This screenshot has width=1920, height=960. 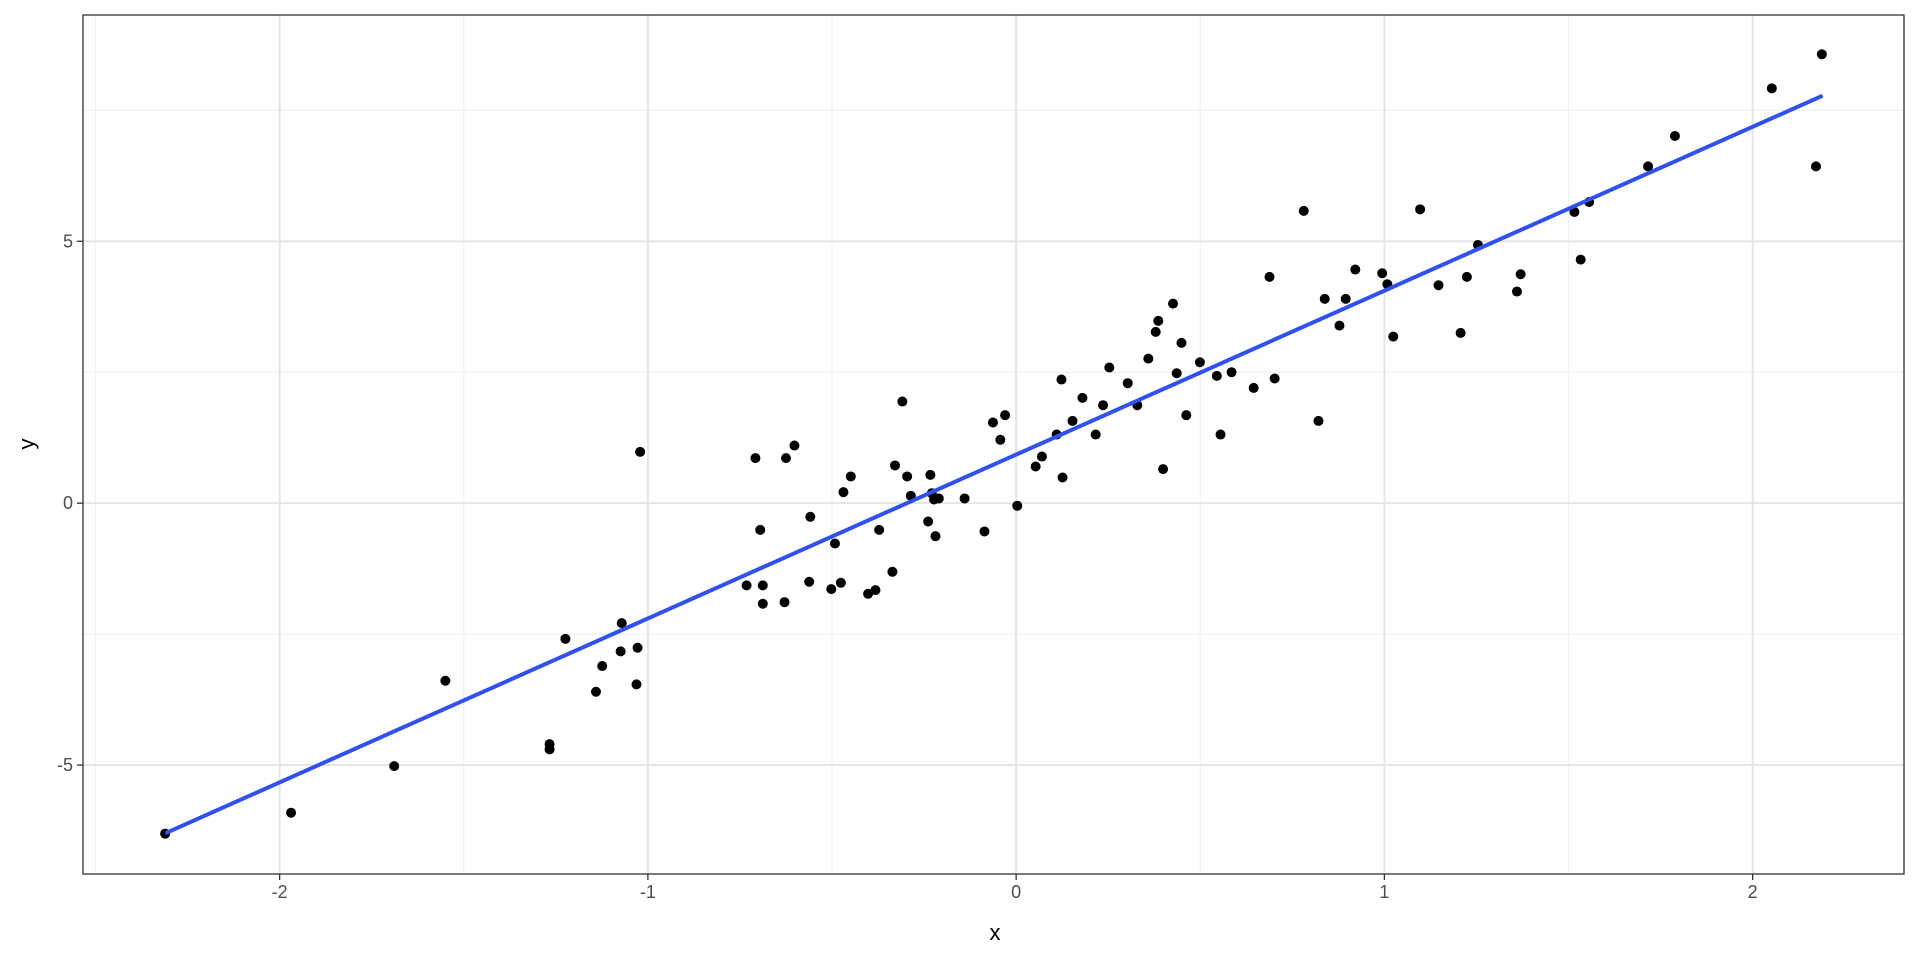 What do you see at coordinates (68, 503) in the screenshot?
I see `y-tick-label: 0` at bounding box center [68, 503].